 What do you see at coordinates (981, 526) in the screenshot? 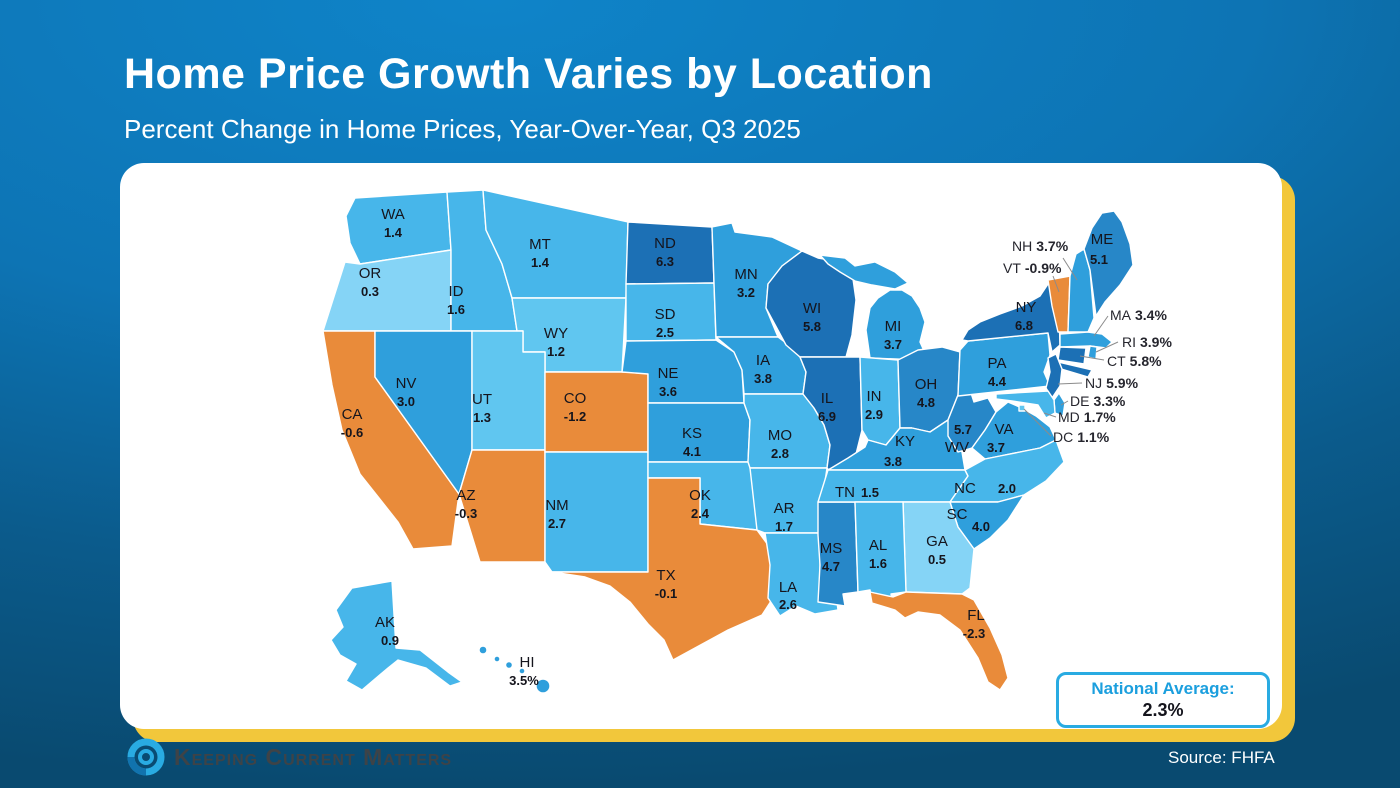
I see `state-value-sc: 4.0` at bounding box center [981, 526].